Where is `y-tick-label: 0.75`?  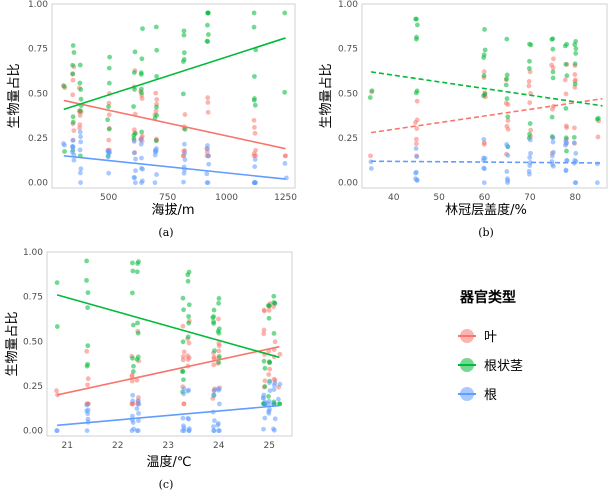 y-tick-label: 0.75 is located at coordinates (38, 50).